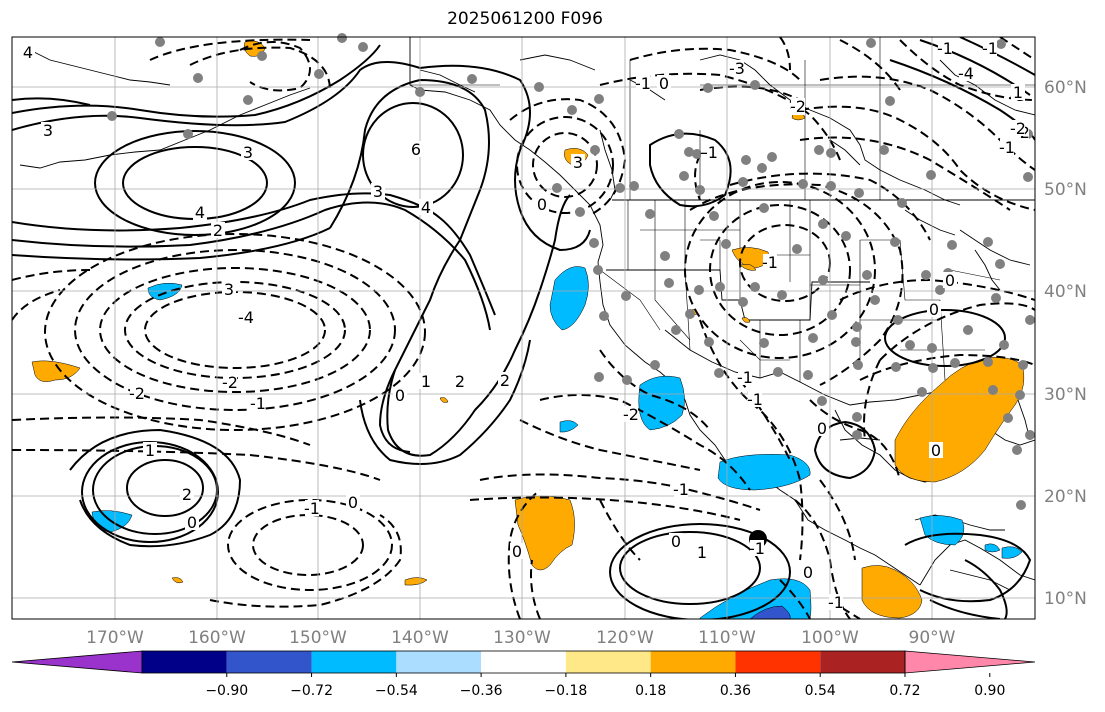 The image size is (1105, 712). What do you see at coordinates (481, 691) in the screenshot?
I see `colorbar-tick-label: −0.36` at bounding box center [481, 691].